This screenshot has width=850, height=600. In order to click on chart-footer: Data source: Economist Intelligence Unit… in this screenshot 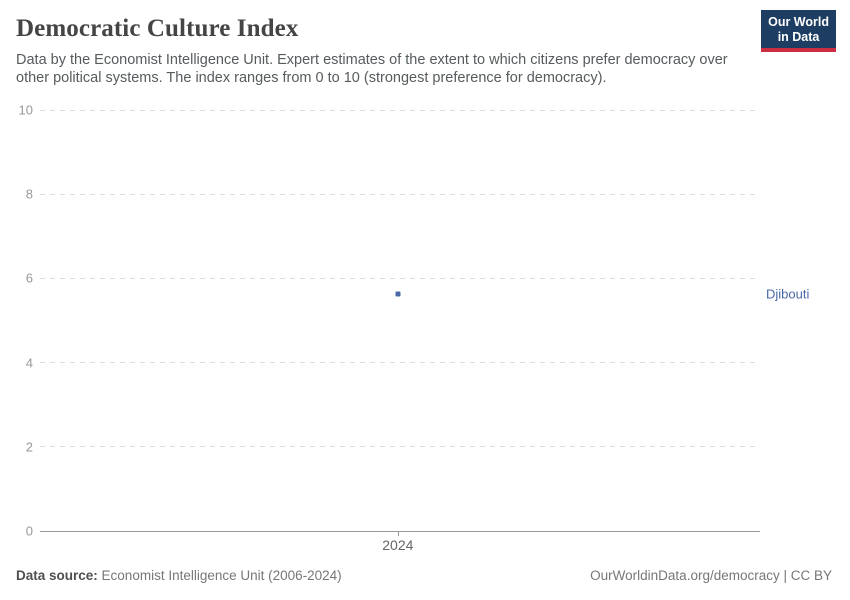, I will do `click(424, 575)`.